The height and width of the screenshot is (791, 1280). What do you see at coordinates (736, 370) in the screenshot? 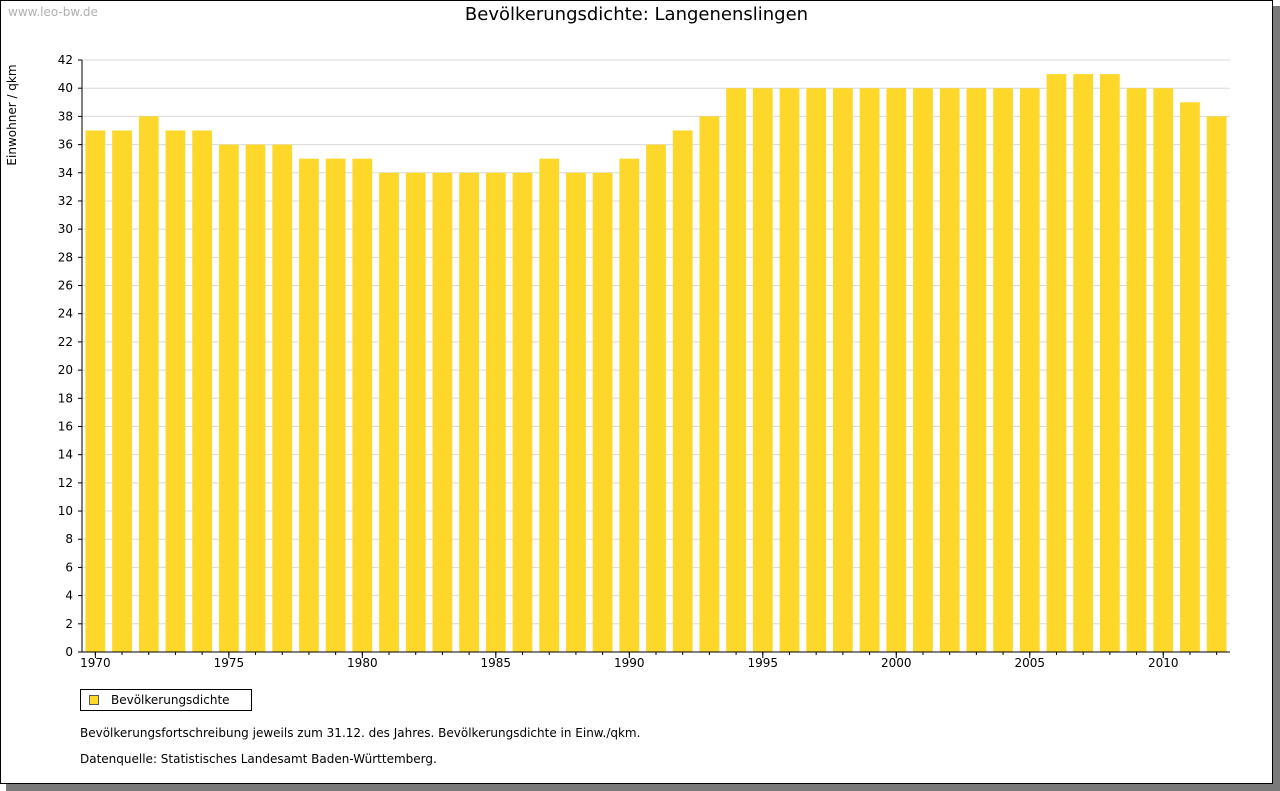
I see `bar-1994` at bounding box center [736, 370].